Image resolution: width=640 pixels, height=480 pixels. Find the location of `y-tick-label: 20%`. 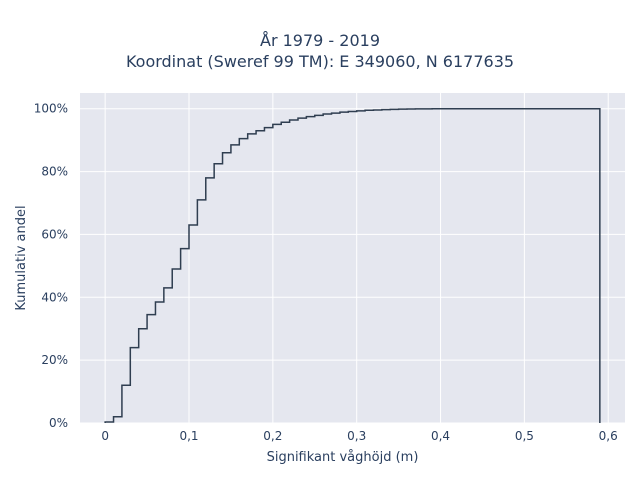

y-tick-label: 20% is located at coordinates (54, 360).